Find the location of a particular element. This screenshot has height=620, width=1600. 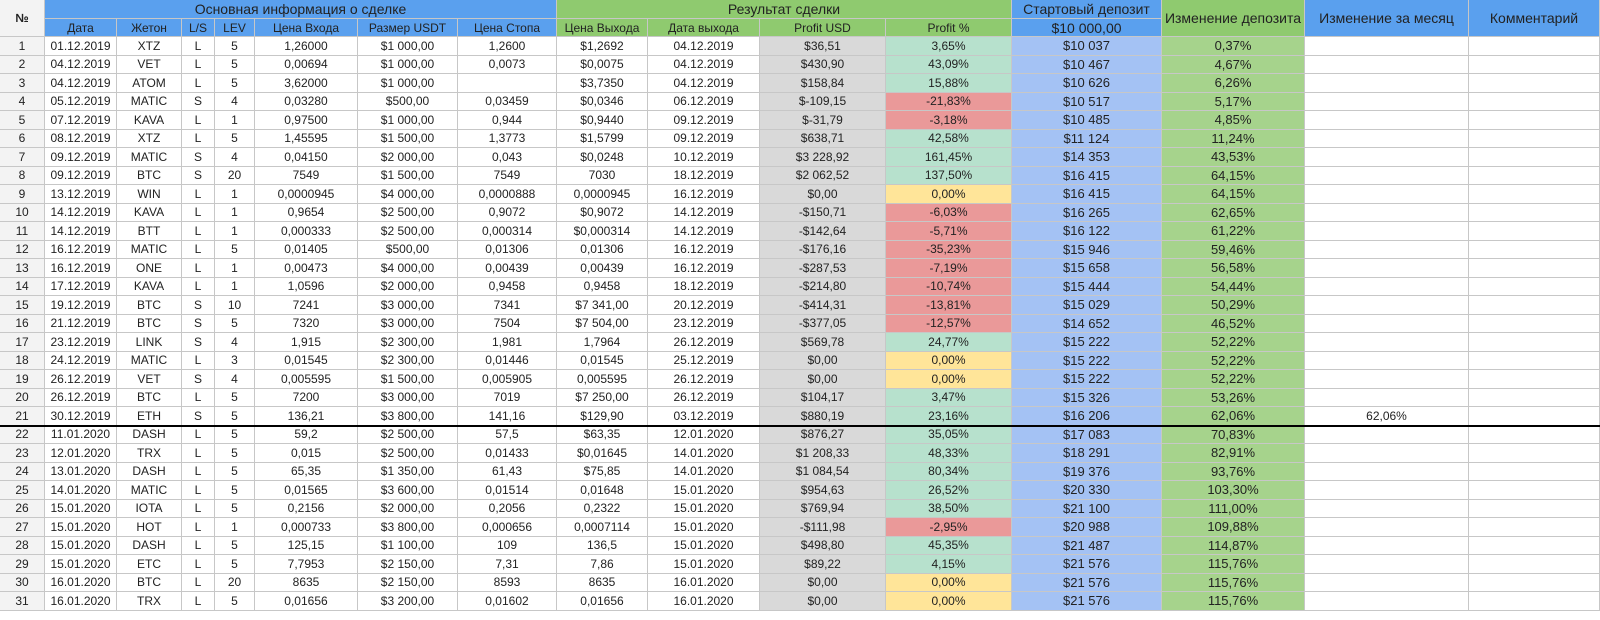

cell-num: 23 is located at coordinates (22, 453).